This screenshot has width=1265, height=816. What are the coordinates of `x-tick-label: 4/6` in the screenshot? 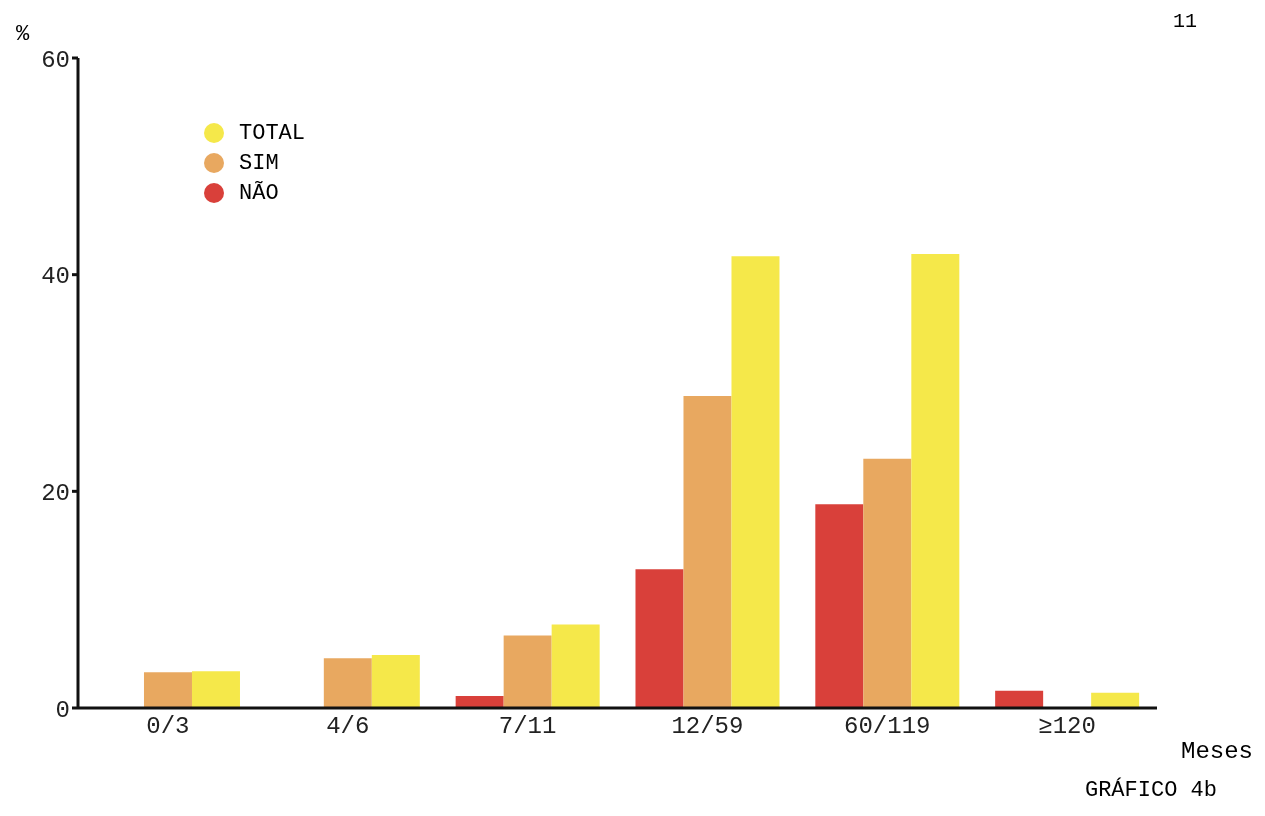 It's located at (348, 727).